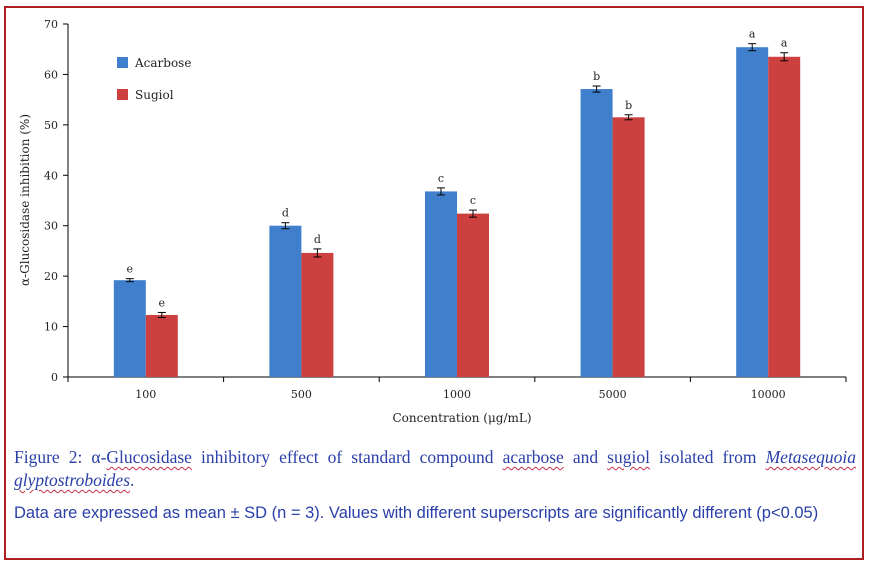 The width and height of the screenshot is (872, 566). Describe the element at coordinates (533, 457) in the screenshot. I see `caption-acarbose: acarbose` at that location.